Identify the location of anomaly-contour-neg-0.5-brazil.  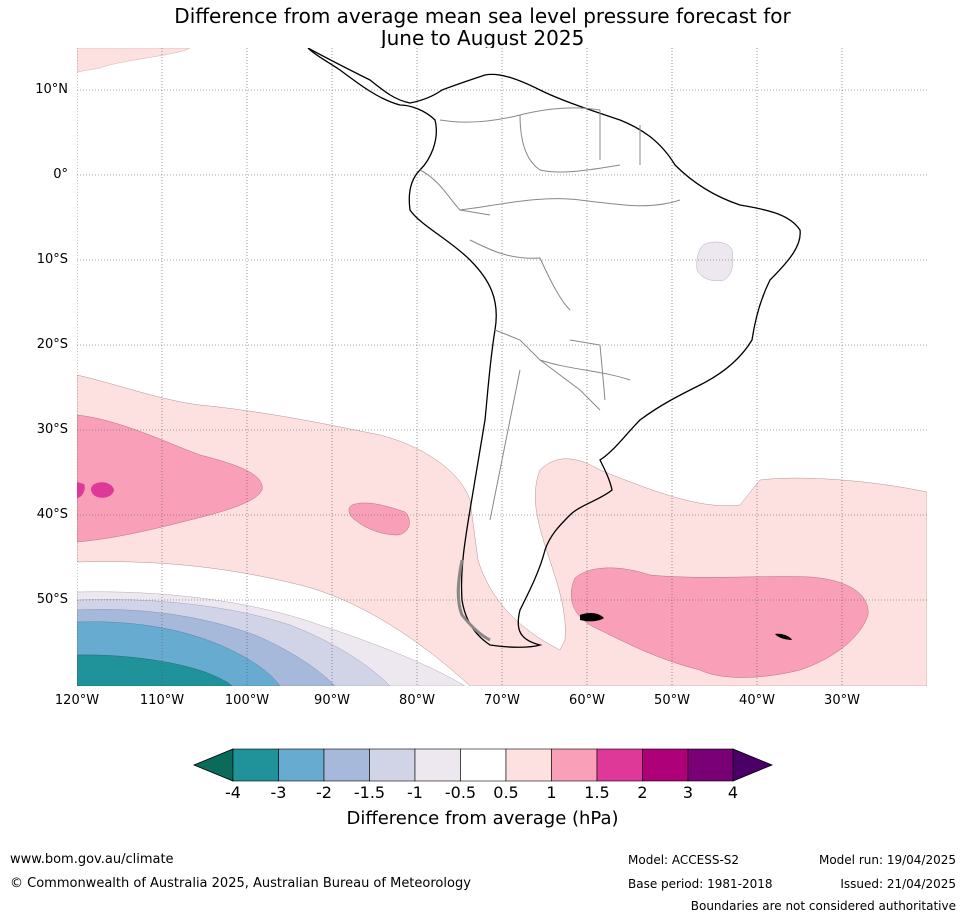
(715, 261).